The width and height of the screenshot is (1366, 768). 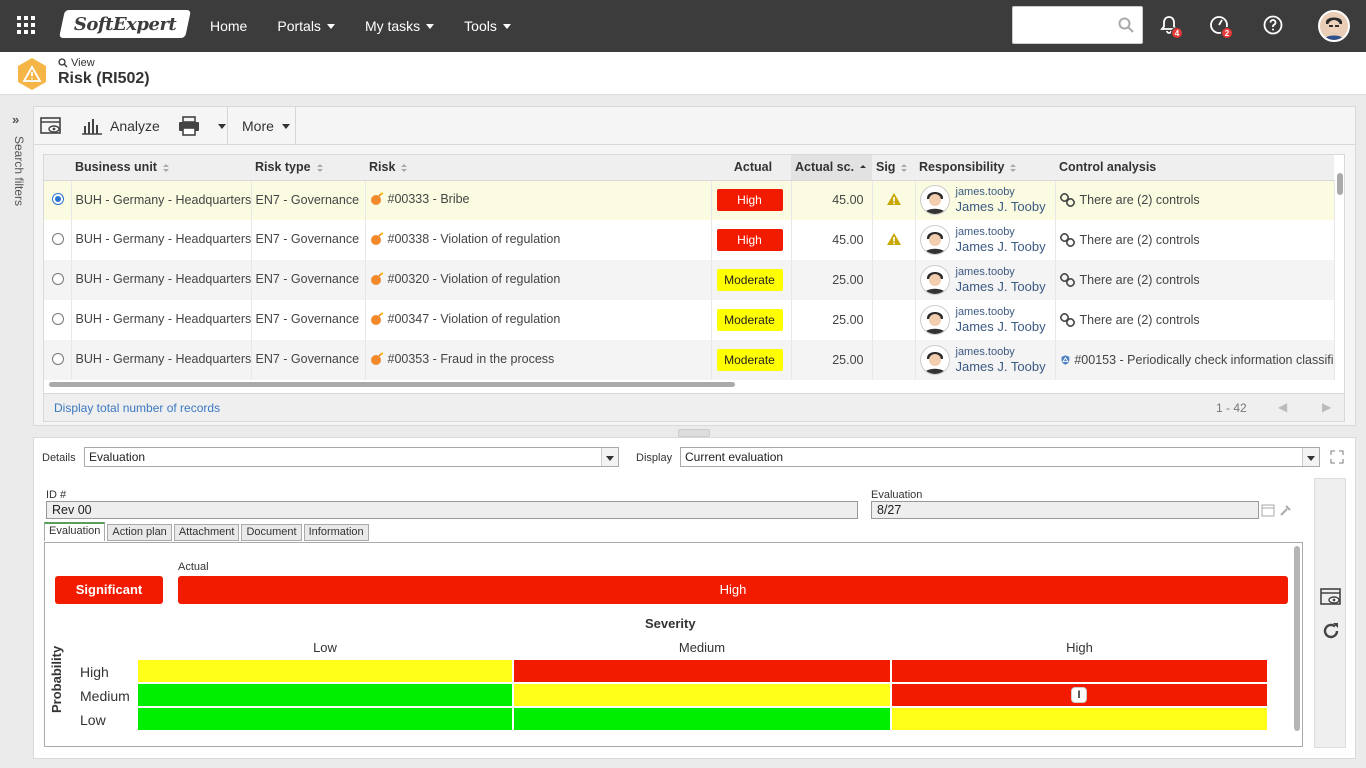 I want to click on responsible-avatar, so click(x=934, y=200).